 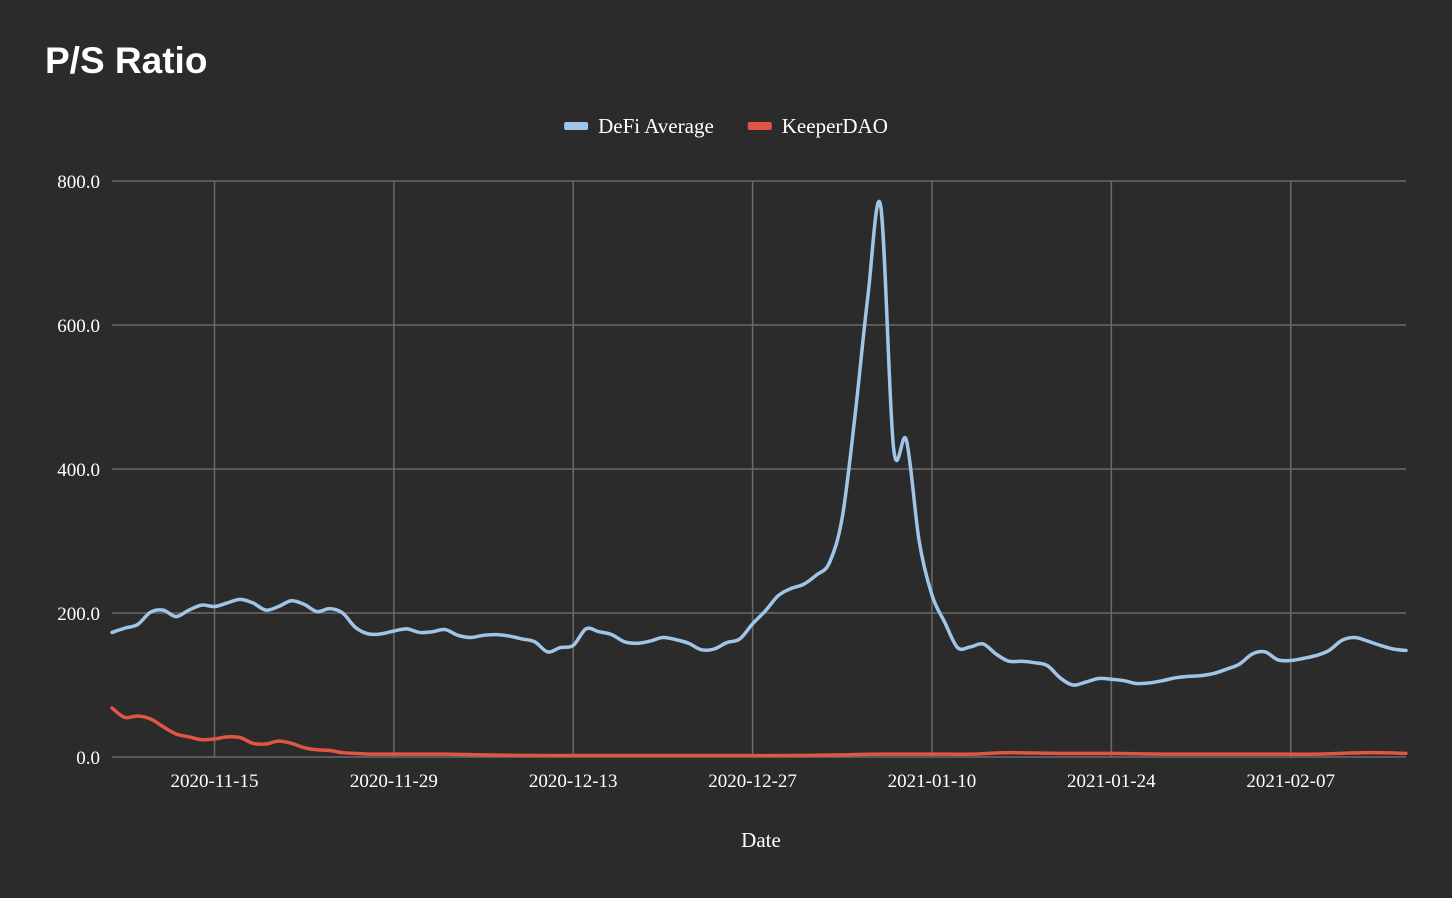 I want to click on y-axis-tick-labels: 0.0 200.0 400.0 600.0 800.0, so click(x=78, y=470).